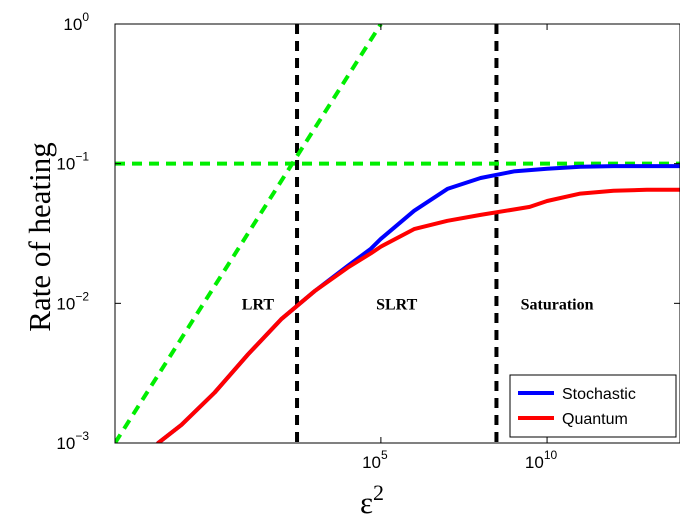 The width and height of the screenshot is (680, 524). Describe the element at coordinates (366, 502) in the screenshot. I see `x-axis-title-base: ε` at that location.